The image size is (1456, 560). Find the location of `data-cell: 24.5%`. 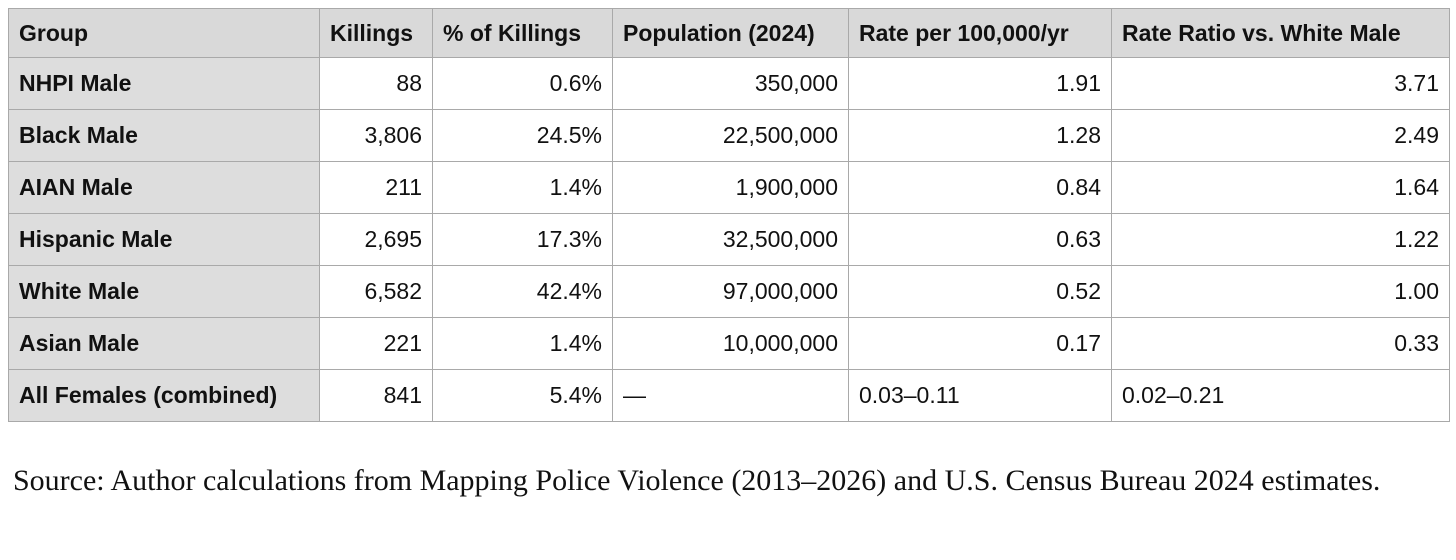

data-cell: 24.5% is located at coordinates (522, 135).